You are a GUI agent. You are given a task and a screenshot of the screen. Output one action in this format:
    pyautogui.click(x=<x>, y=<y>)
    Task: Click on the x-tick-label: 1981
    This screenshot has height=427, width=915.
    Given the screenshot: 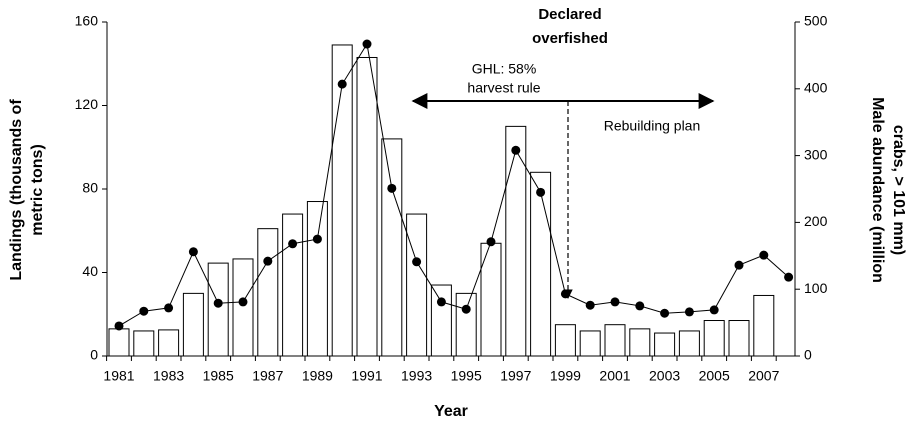 What is the action you would take?
    pyautogui.click(x=118, y=376)
    